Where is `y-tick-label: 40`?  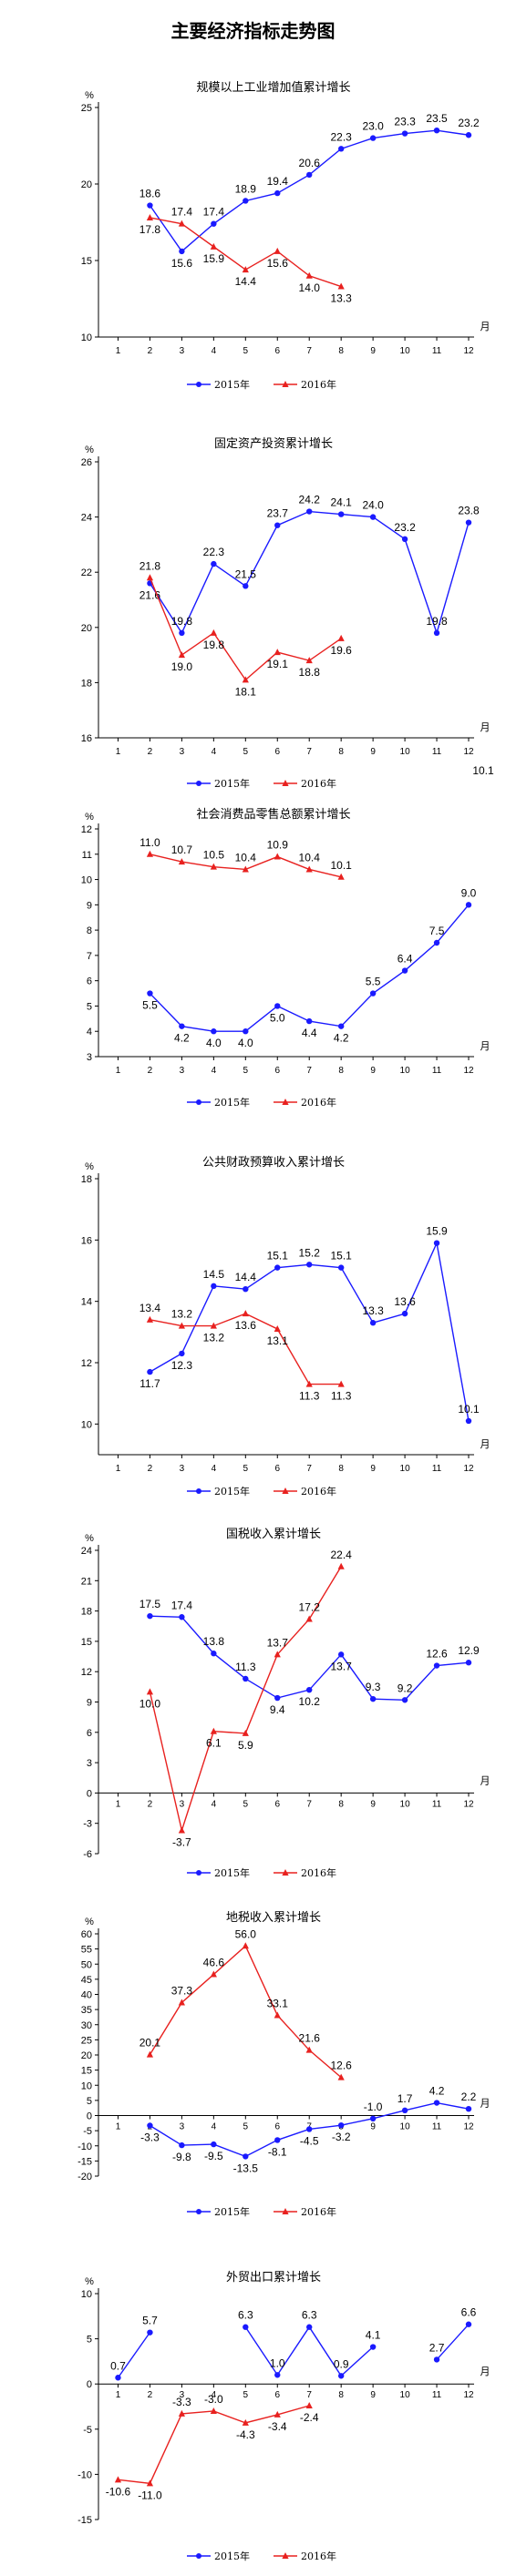 y-tick-label: 40 is located at coordinates (87, 1995).